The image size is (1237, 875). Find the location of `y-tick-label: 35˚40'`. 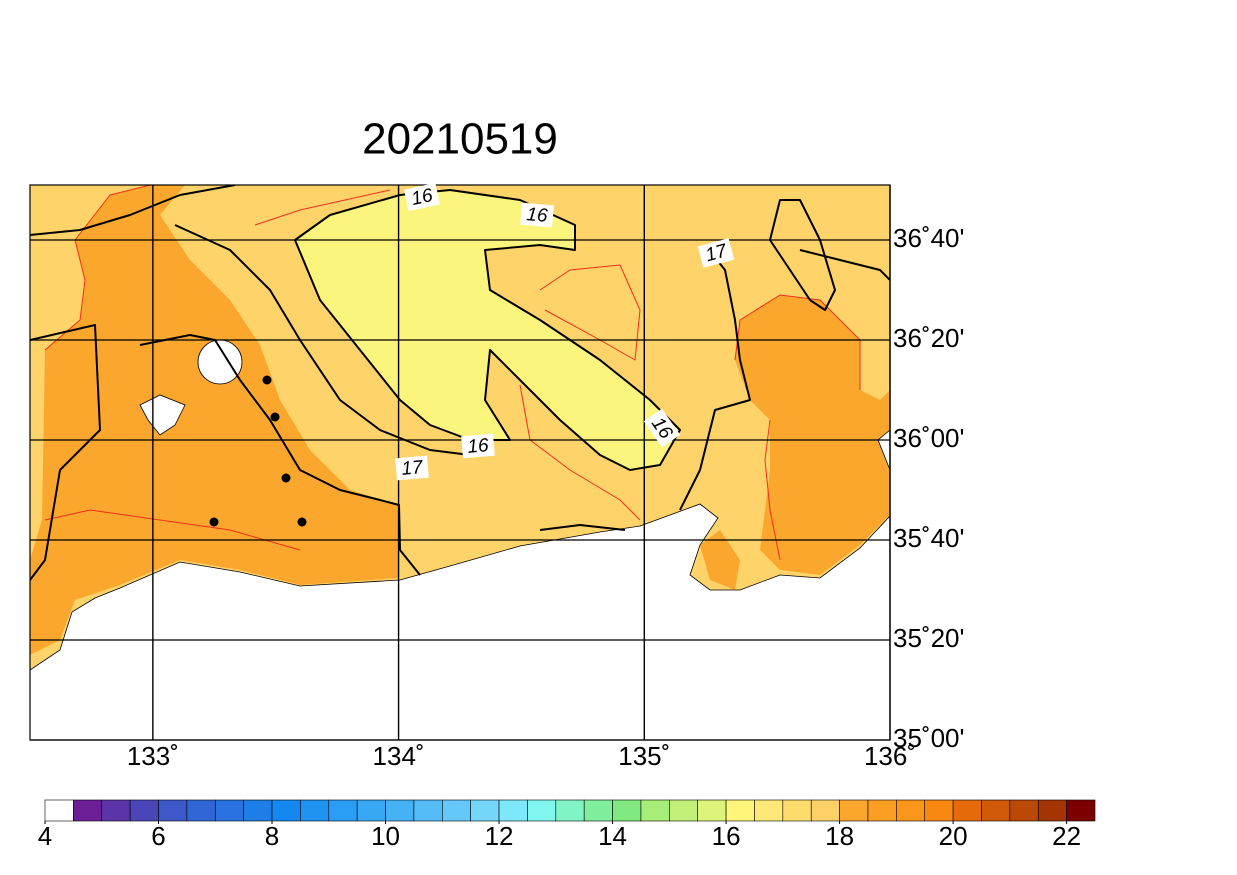

y-tick-label: 35˚40' is located at coordinates (928, 538).